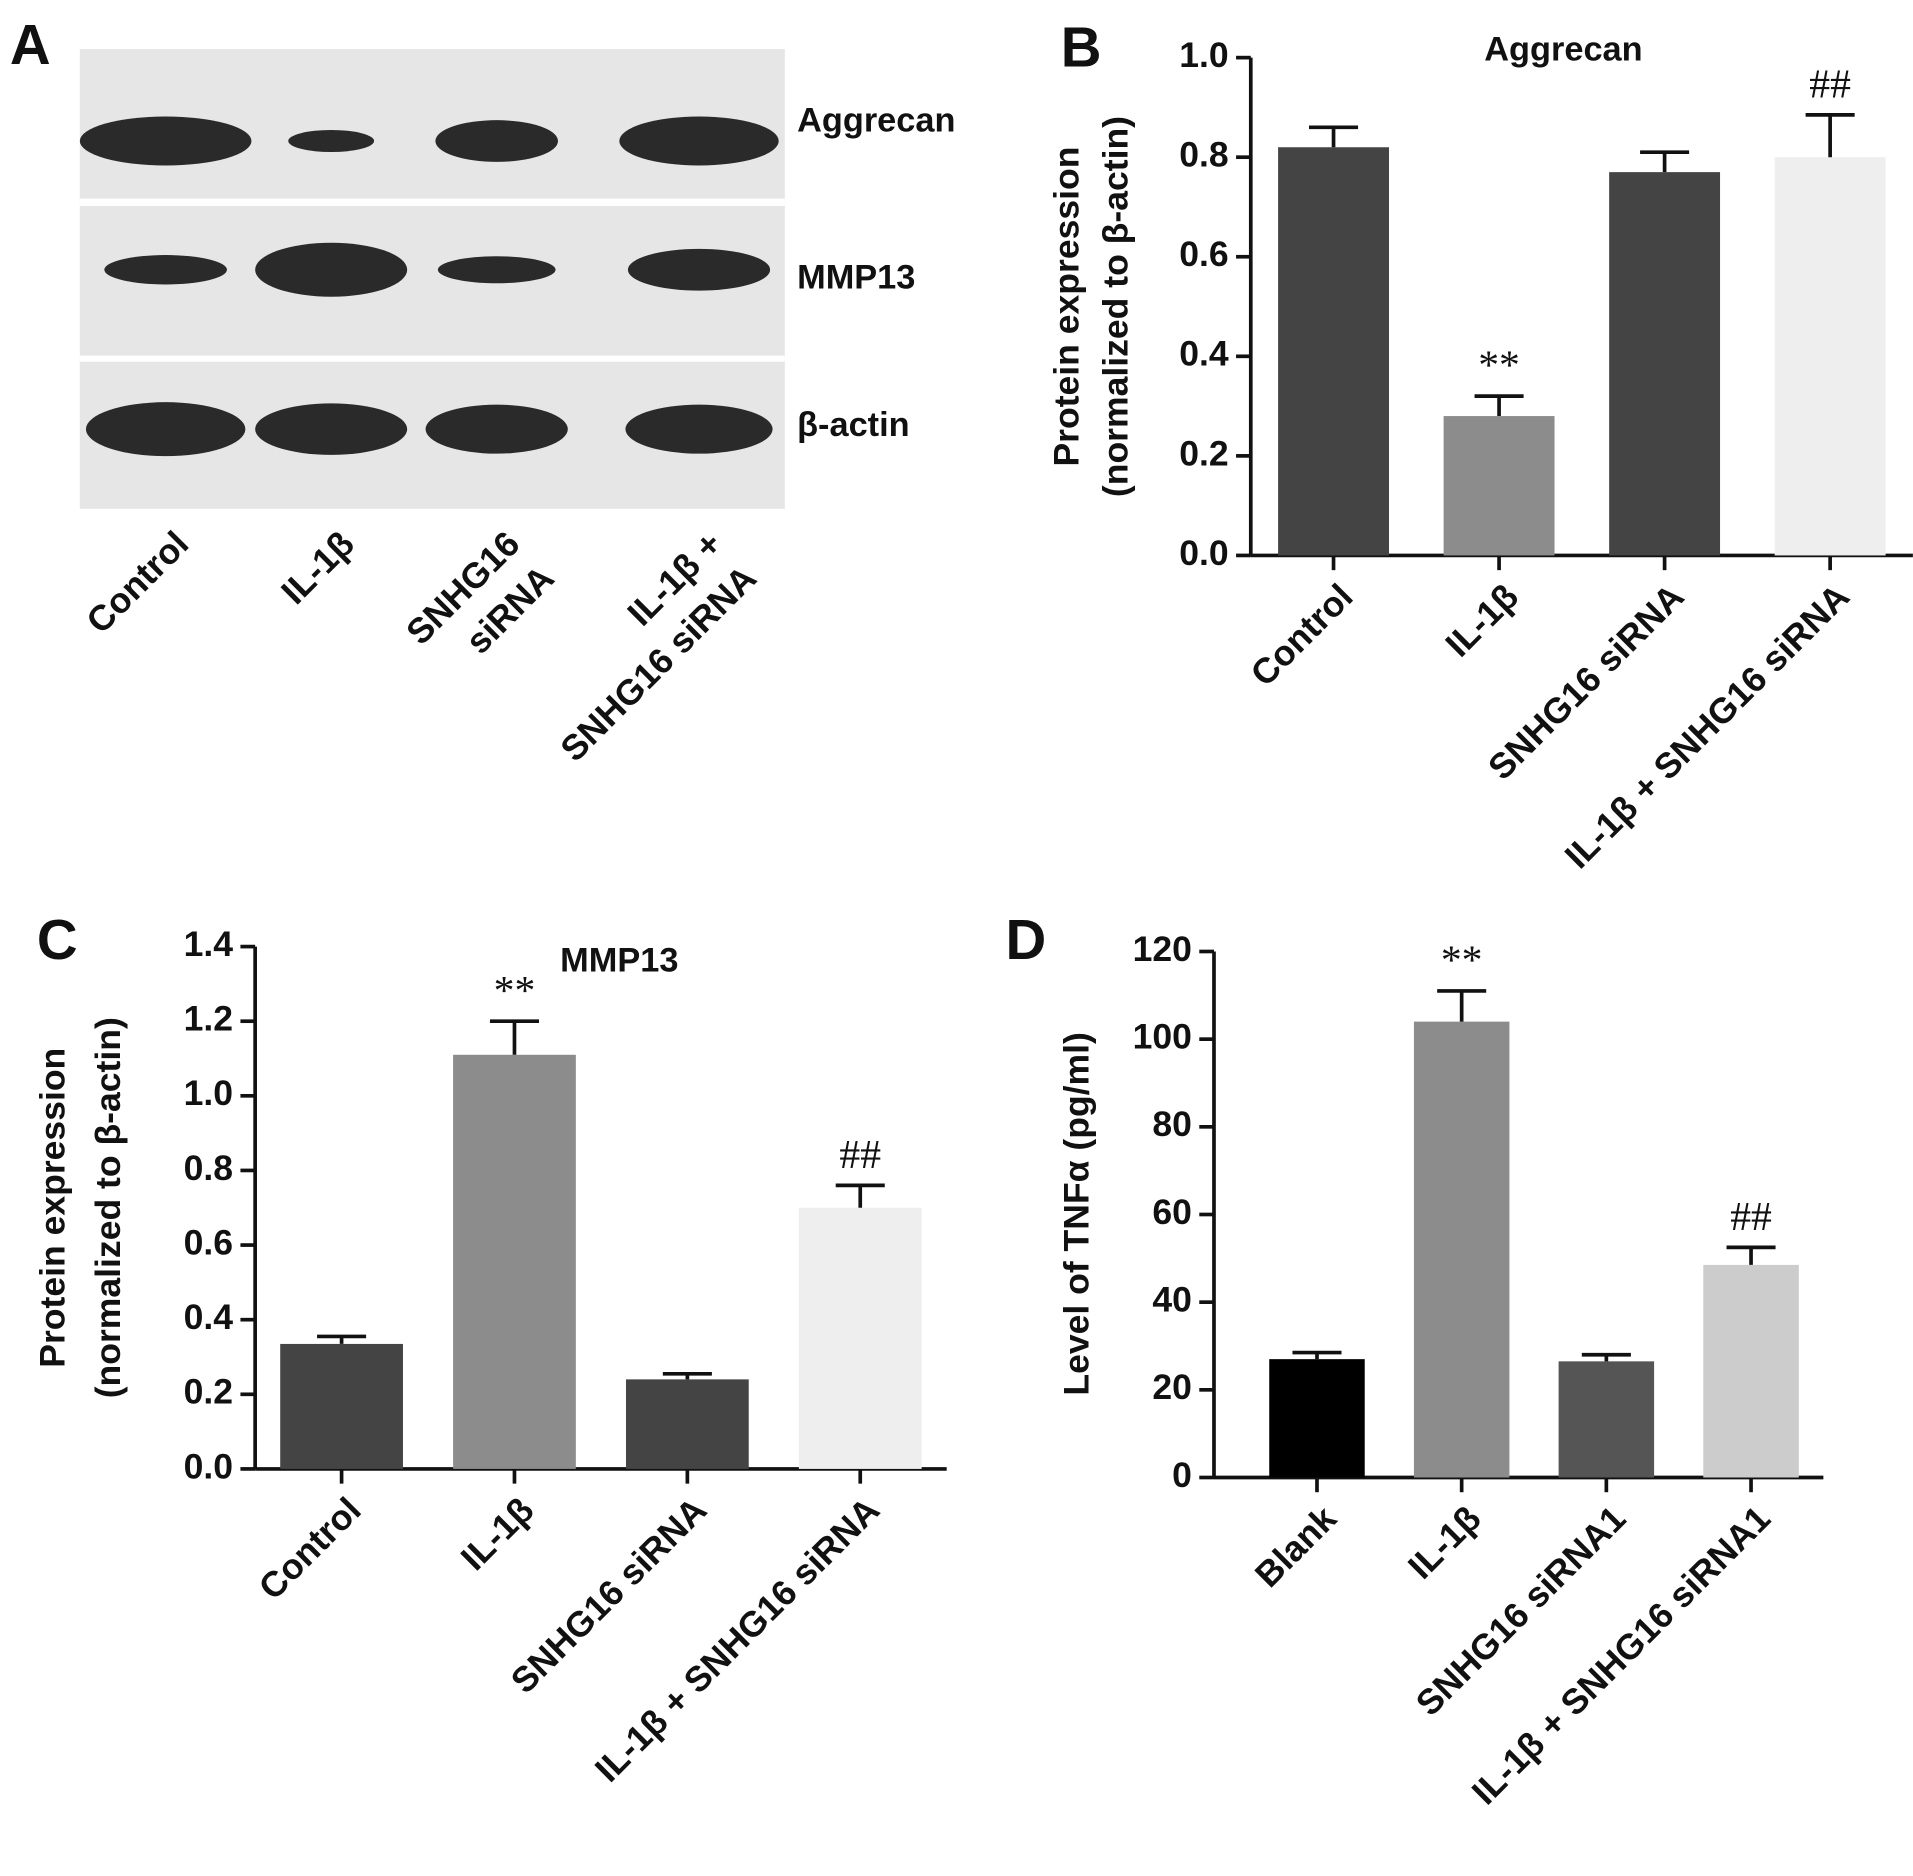  Describe the element at coordinates (856, 278) in the screenshot. I see `band-label: MMP13` at that location.